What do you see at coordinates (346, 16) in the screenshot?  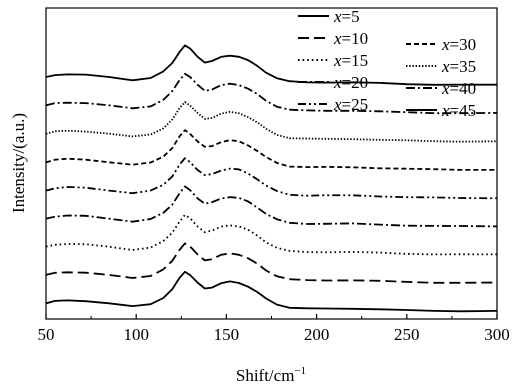 I see `legend-label-5: x=5` at bounding box center [346, 16].